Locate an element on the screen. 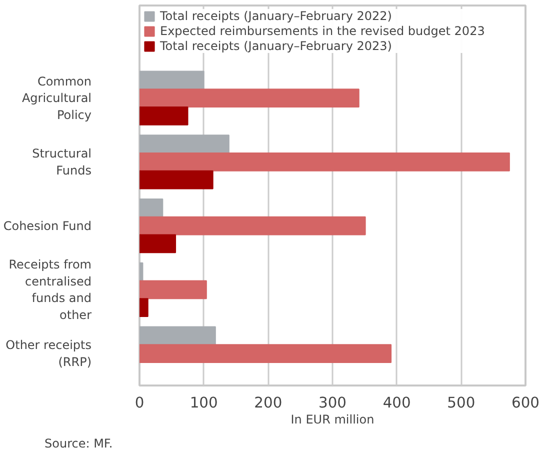  y-tick-label: Structural Funds is located at coordinates (62, 162).